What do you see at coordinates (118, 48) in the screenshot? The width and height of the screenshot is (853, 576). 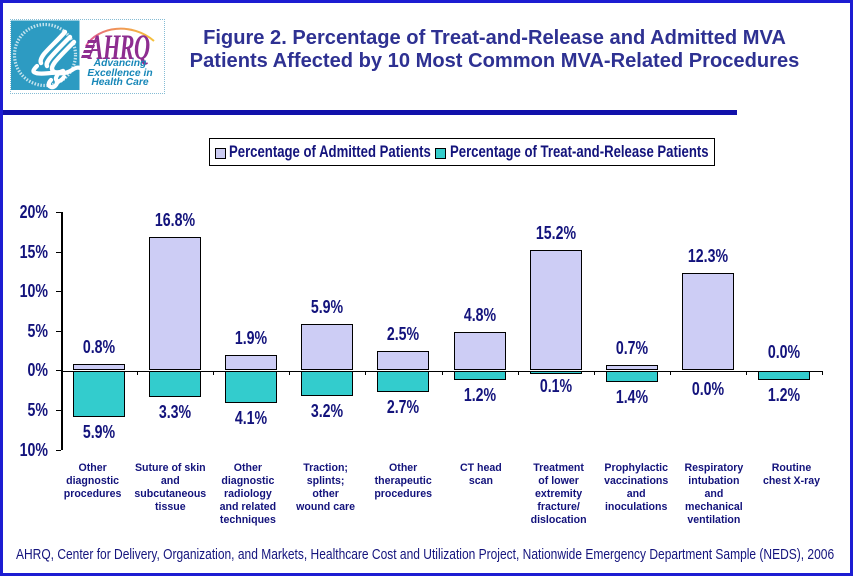 I see `svg-text: AHRQ` at bounding box center [118, 48].